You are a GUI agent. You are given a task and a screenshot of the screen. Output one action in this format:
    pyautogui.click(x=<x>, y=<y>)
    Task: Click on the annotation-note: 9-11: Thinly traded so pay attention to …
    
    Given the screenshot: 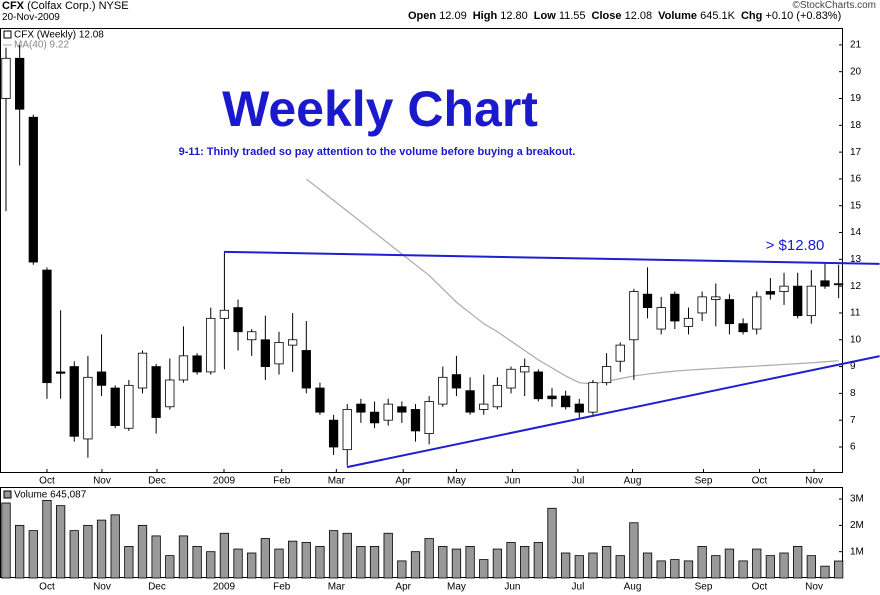 What is the action you would take?
    pyautogui.click(x=377, y=152)
    